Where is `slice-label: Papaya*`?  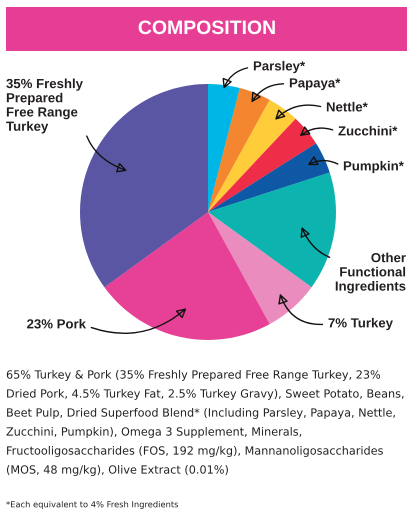
slice-label: Papaya* is located at coordinates (315, 84).